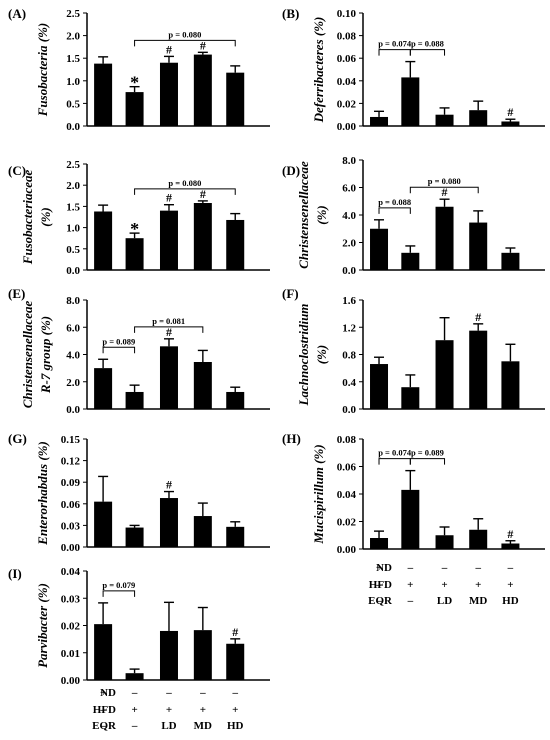 The width and height of the screenshot is (550, 740). I want to click on y-axis-label: Enterorhabdus (%), so click(42, 493).